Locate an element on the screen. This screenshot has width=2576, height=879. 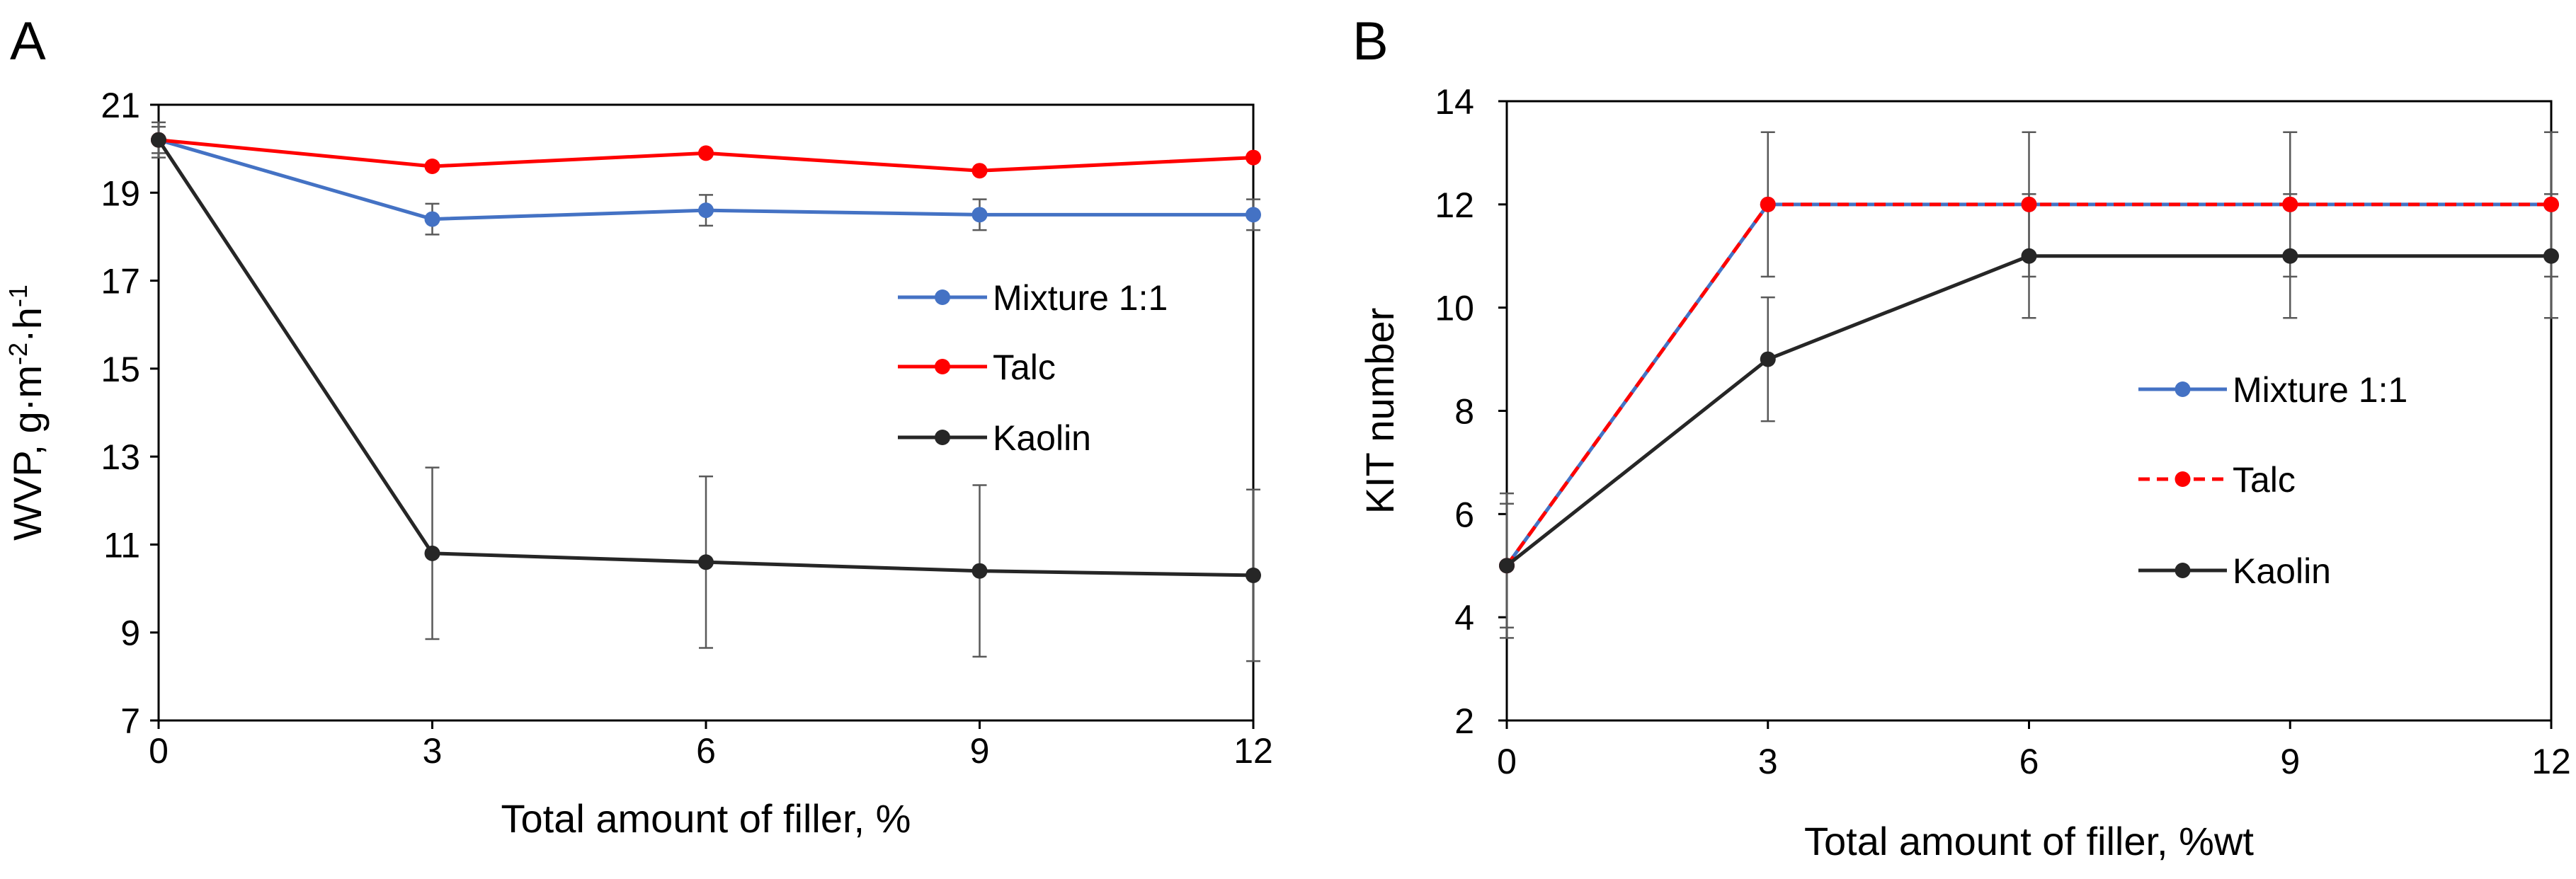
panel-a-legend-mixture-1-1-marker is located at coordinates (943, 297).